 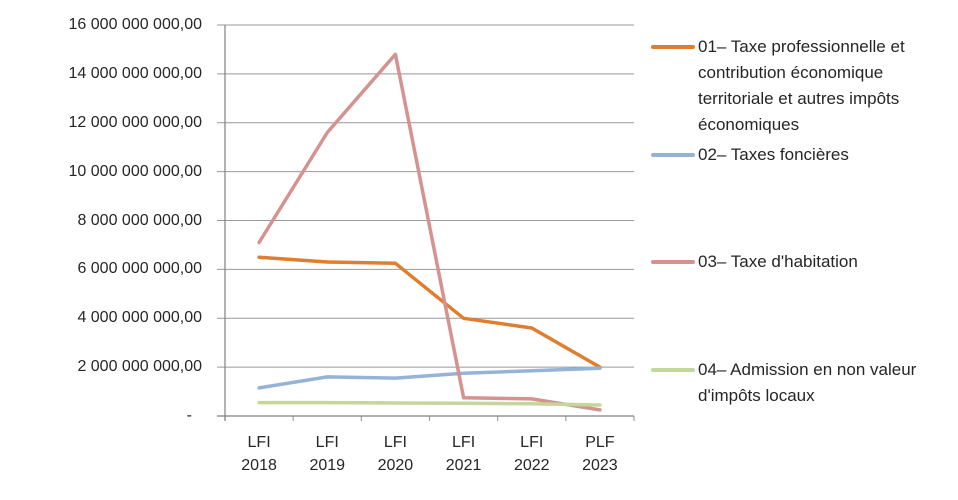 I want to click on y-tick-label: 12 000 000 000,00, so click(x=135, y=122).